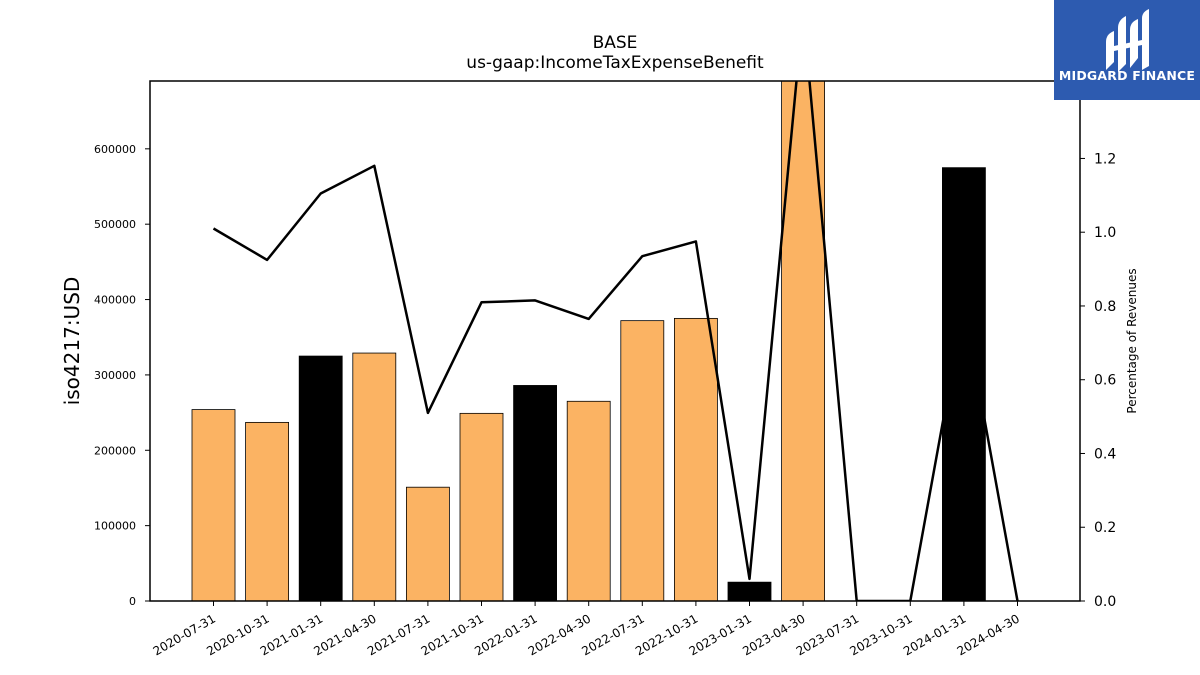 The width and height of the screenshot is (1200, 675). Describe the element at coordinates (1105, 454) in the screenshot. I see `y2-tick-label: 0.4` at that location.